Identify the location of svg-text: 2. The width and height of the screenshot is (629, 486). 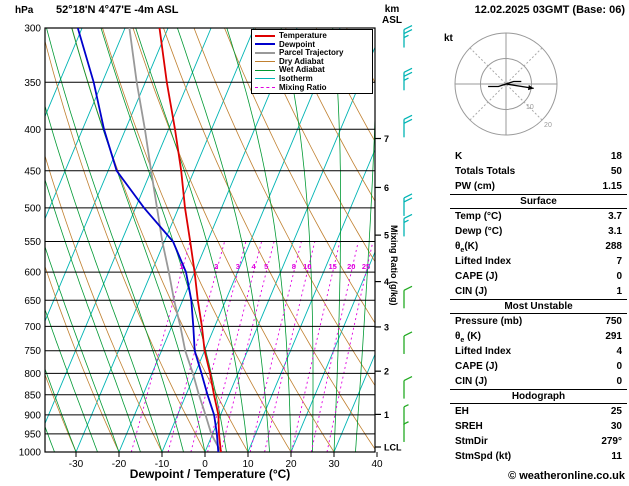
(216, 266).